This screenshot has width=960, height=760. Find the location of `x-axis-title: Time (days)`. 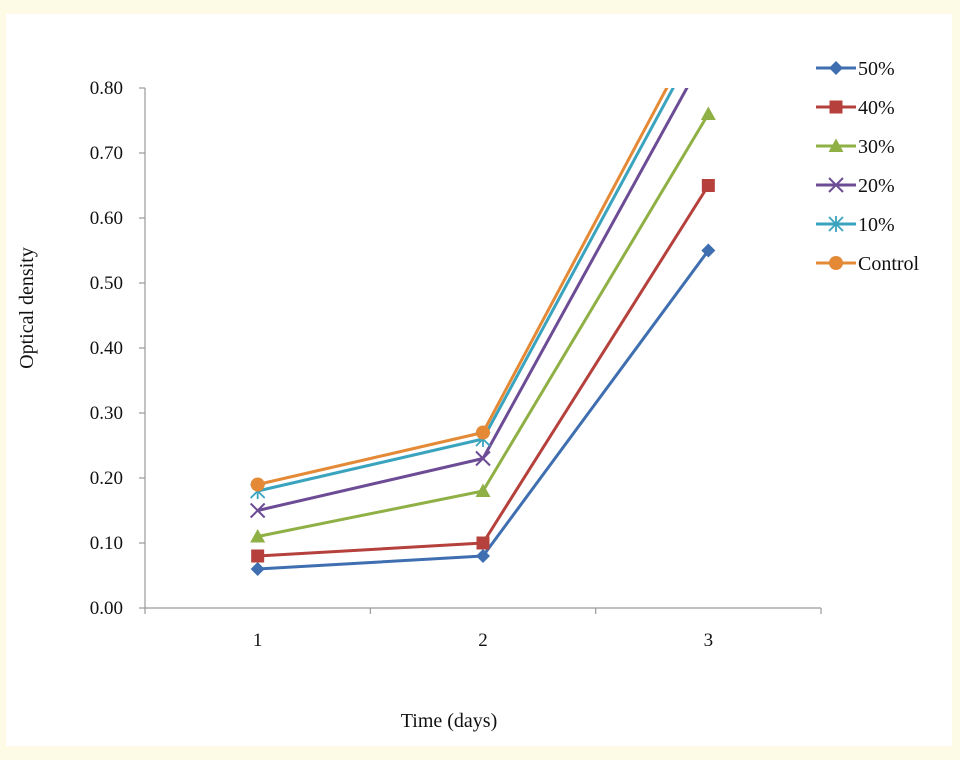

x-axis-title: Time (days) is located at coordinates (449, 721).